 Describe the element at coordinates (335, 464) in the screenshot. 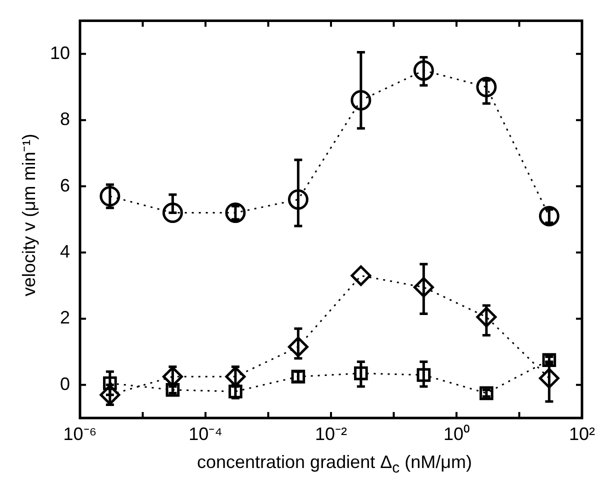

I see `x-axis-title: concentration gradient Δ$_{c}$ (nM/μm)` at that location.